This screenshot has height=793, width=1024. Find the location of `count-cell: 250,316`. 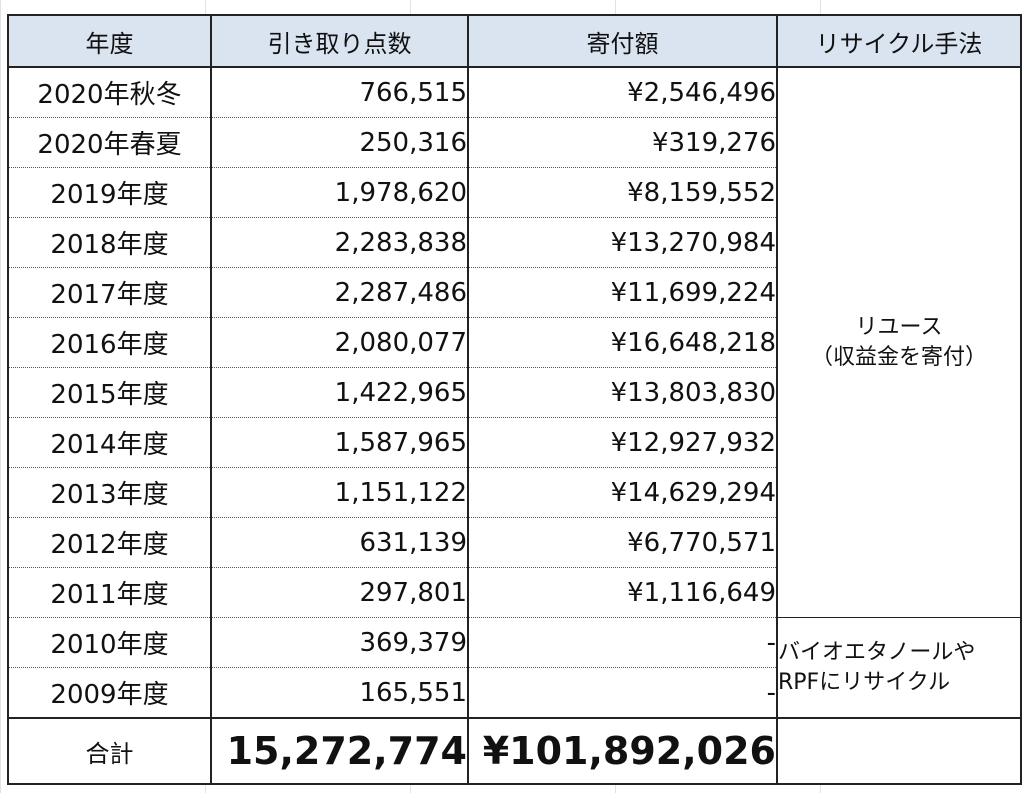

count-cell: 250,316 is located at coordinates (339, 142).